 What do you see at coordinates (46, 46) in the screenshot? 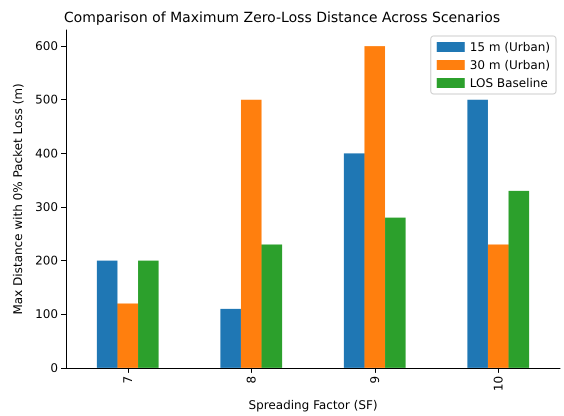
I see `y-tick-label: 600` at bounding box center [46, 46].